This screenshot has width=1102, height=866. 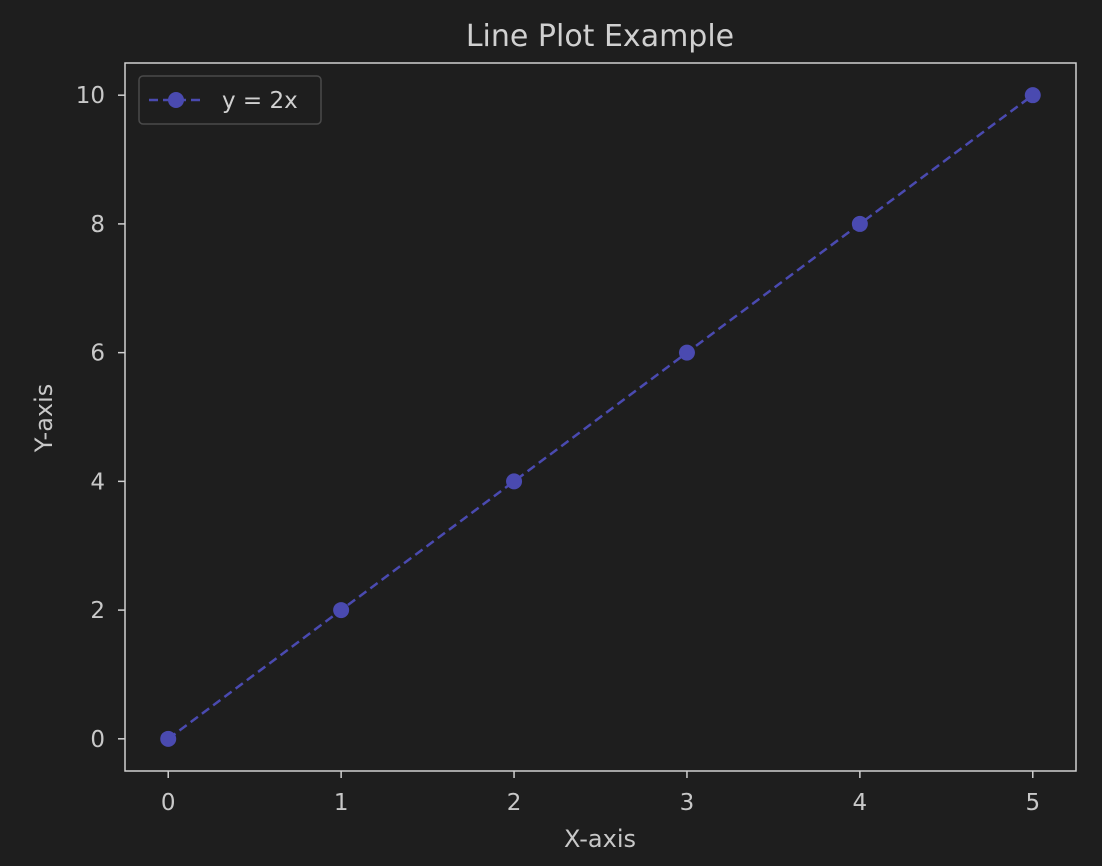 What do you see at coordinates (1032, 803) in the screenshot?
I see `x-tick-label: 5` at bounding box center [1032, 803].